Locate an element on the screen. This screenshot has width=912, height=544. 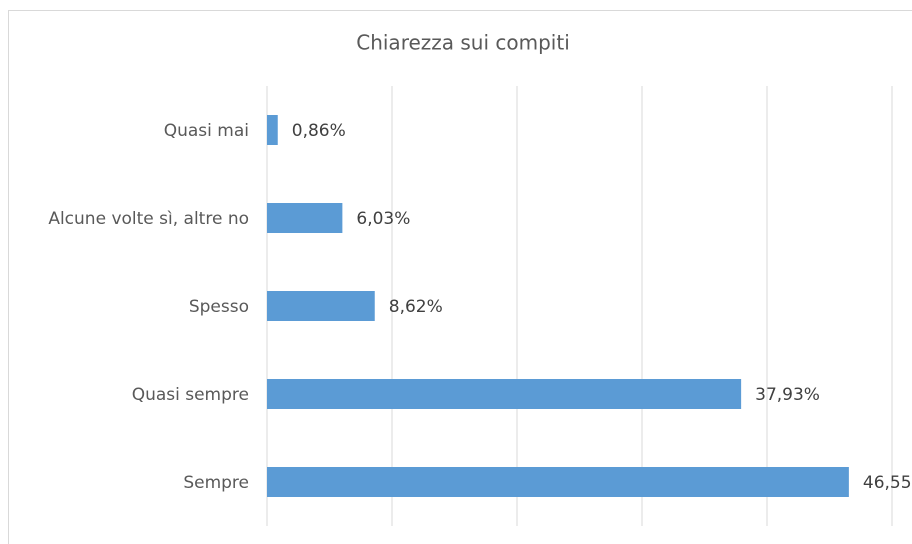
data-label: 46,55% is located at coordinates (887, 483).